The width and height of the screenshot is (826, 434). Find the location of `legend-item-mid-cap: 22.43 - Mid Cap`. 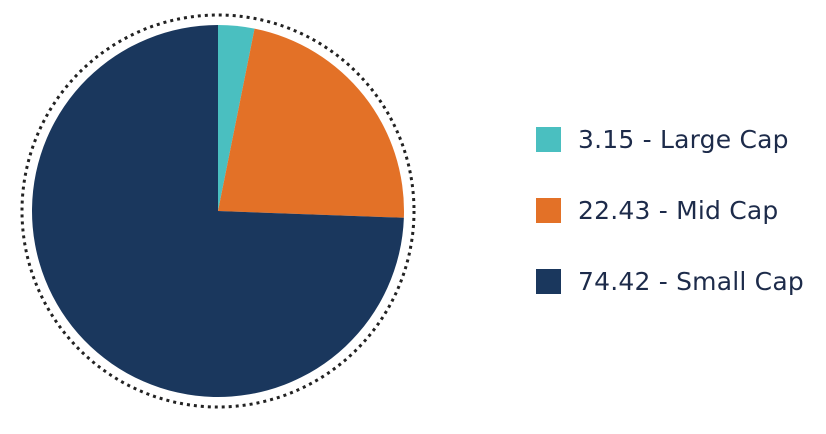

legend-item-mid-cap: 22.43 - Mid Cap is located at coordinates (681, 210).